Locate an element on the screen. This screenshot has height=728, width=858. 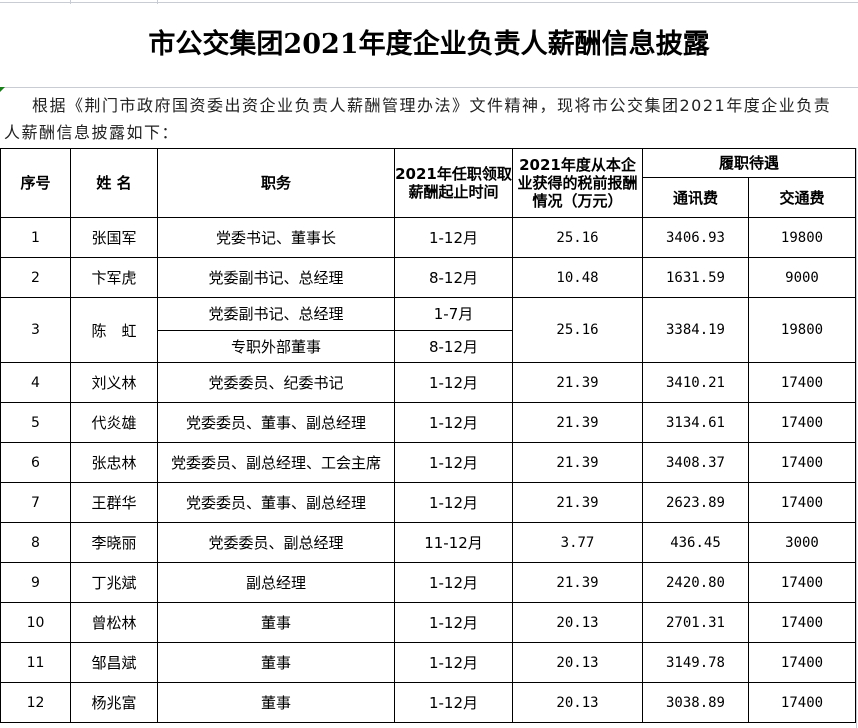
seq-cell: 9 is located at coordinates (35, 582).